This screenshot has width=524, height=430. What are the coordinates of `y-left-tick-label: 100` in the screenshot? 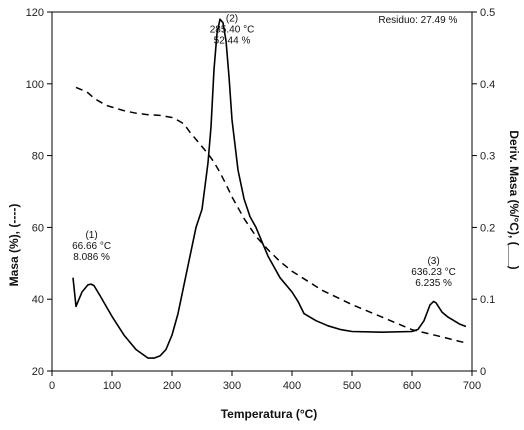 It's located at (35, 85).